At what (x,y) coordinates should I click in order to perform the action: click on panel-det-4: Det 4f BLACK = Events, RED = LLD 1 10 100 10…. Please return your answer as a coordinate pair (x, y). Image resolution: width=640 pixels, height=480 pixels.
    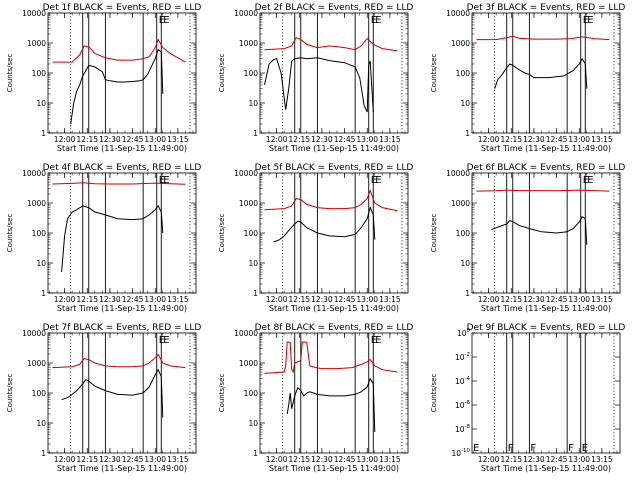
    Looking at the image, I should click on (103, 238).